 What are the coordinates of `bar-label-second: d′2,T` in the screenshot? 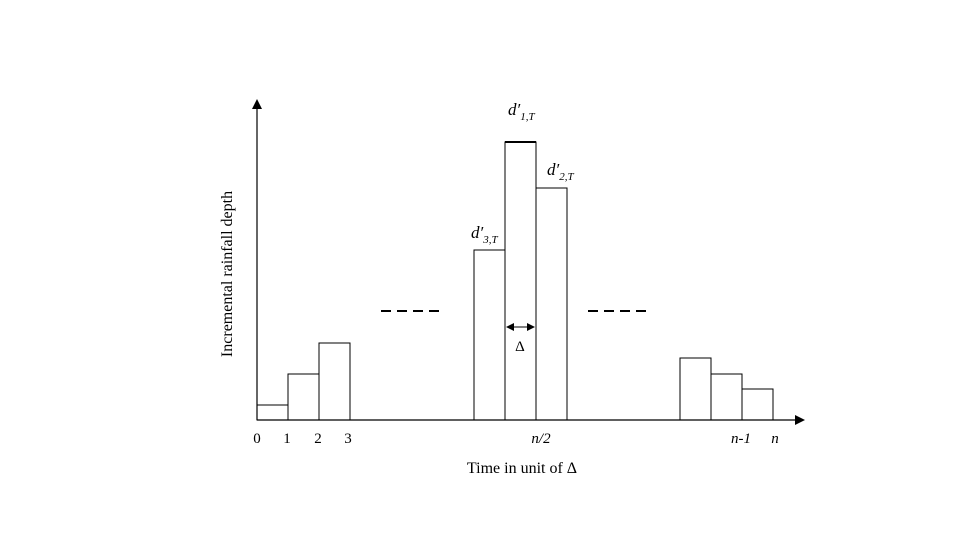 It's located at (560, 171).